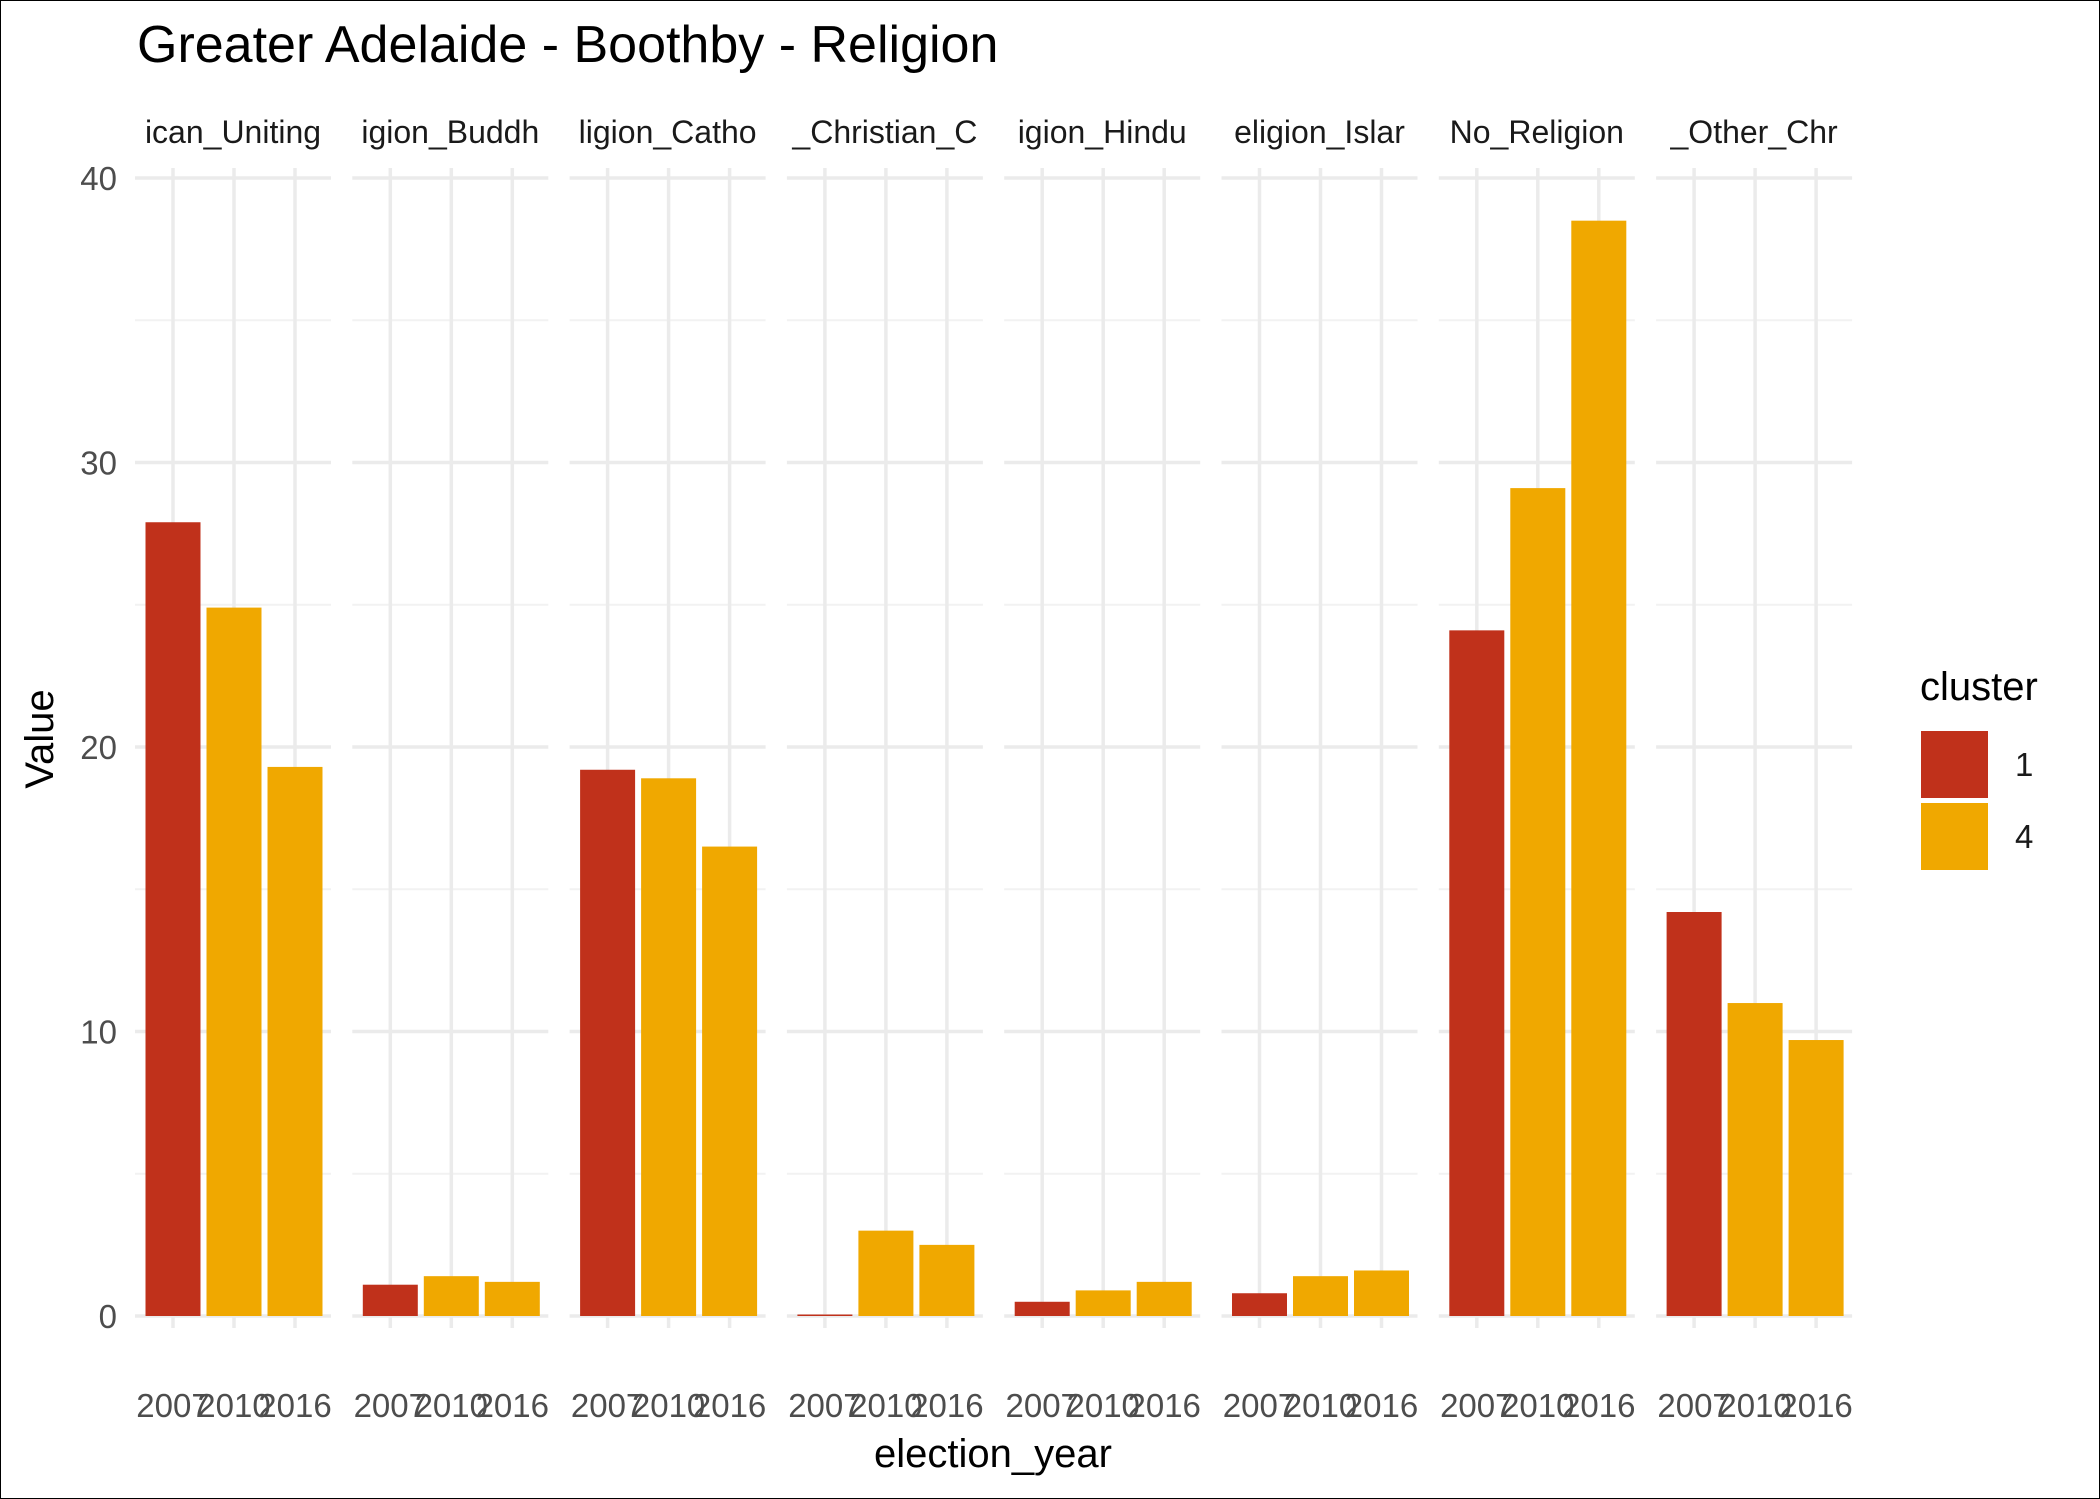  What do you see at coordinates (825, 1315) in the screenshot?
I see `bar-3-2007` at bounding box center [825, 1315].